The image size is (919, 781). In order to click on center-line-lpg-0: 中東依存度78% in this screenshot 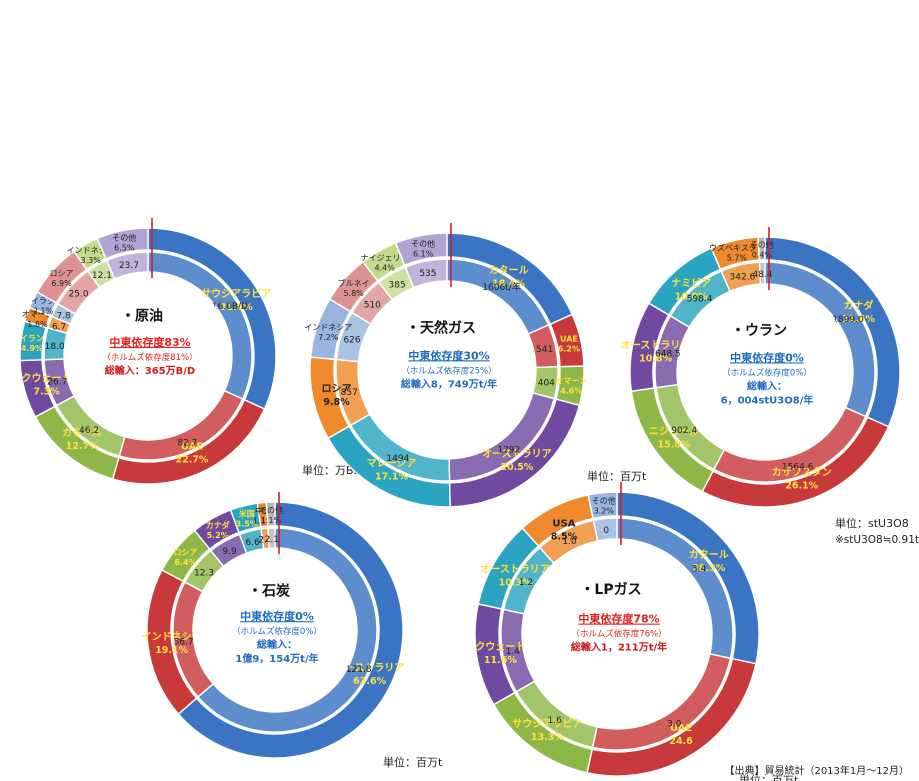, I will do `click(618, 619)`.